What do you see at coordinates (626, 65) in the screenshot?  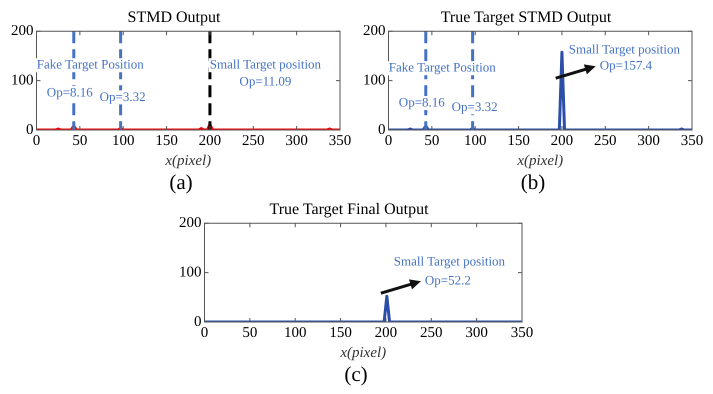 I see `annotation: Op=157.4` at bounding box center [626, 65].